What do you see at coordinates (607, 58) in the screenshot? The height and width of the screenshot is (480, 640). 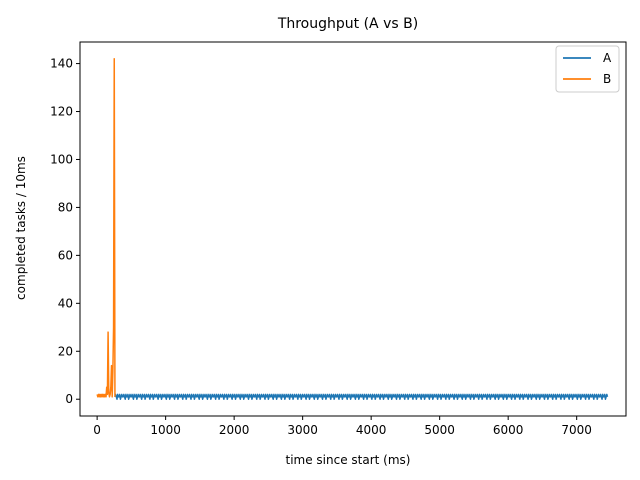 I see `legend-label-a: A` at bounding box center [607, 58].